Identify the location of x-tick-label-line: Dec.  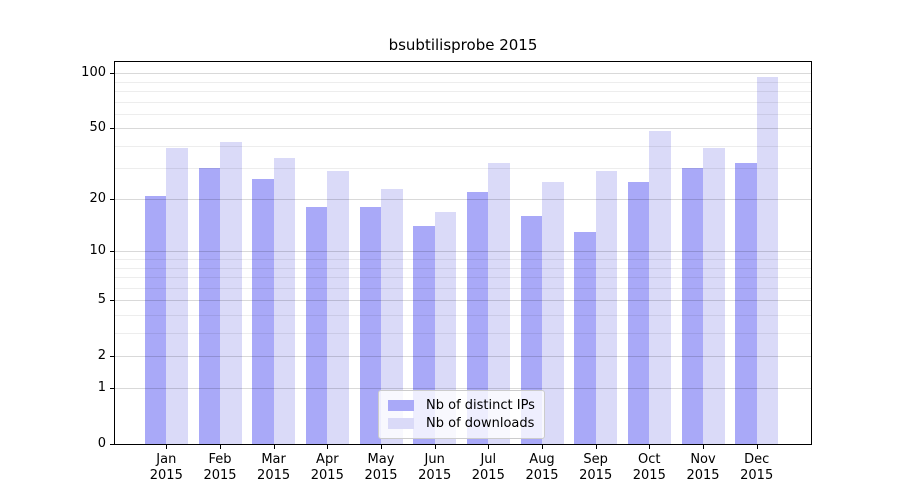
(757, 459).